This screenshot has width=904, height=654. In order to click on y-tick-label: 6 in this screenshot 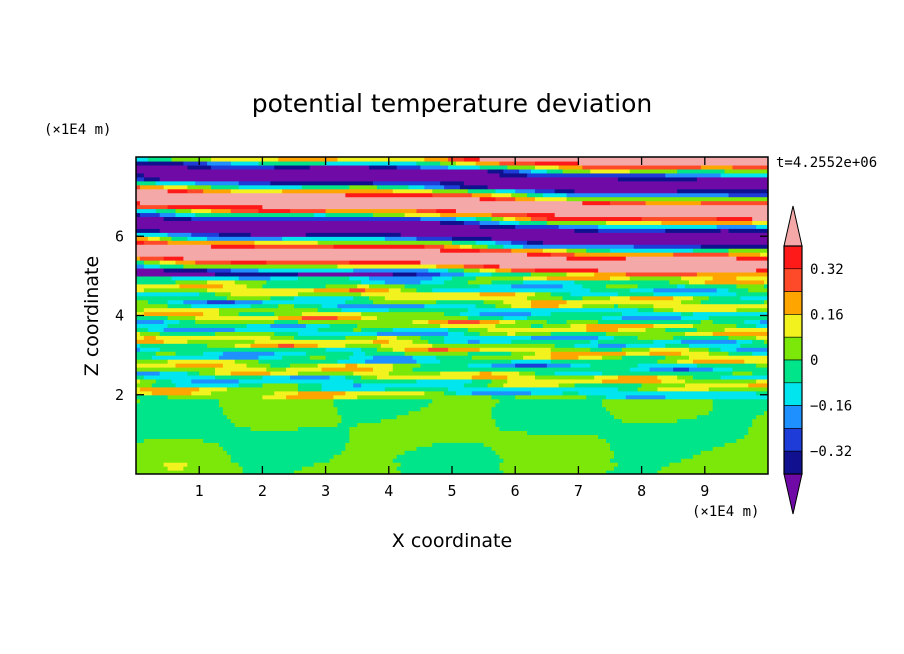, I will do `click(119, 236)`.